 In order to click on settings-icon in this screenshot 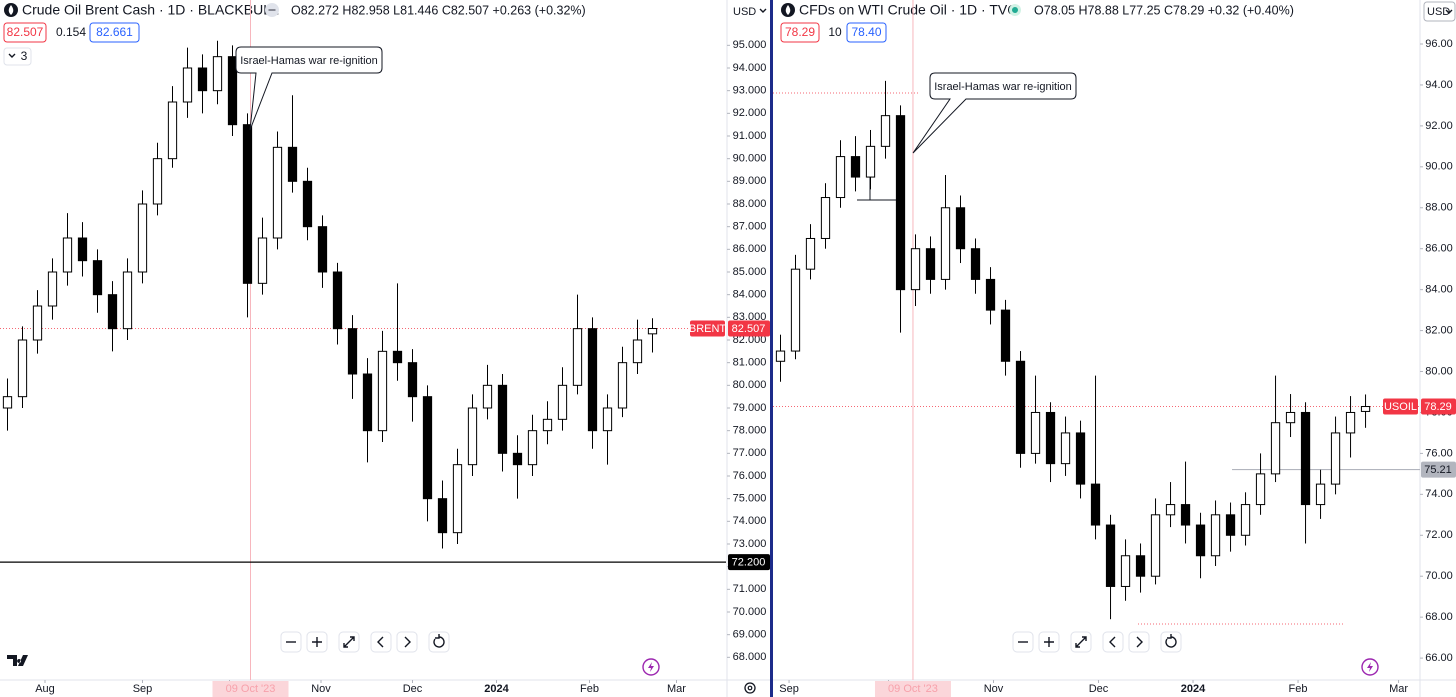, I will do `click(750, 688)`.